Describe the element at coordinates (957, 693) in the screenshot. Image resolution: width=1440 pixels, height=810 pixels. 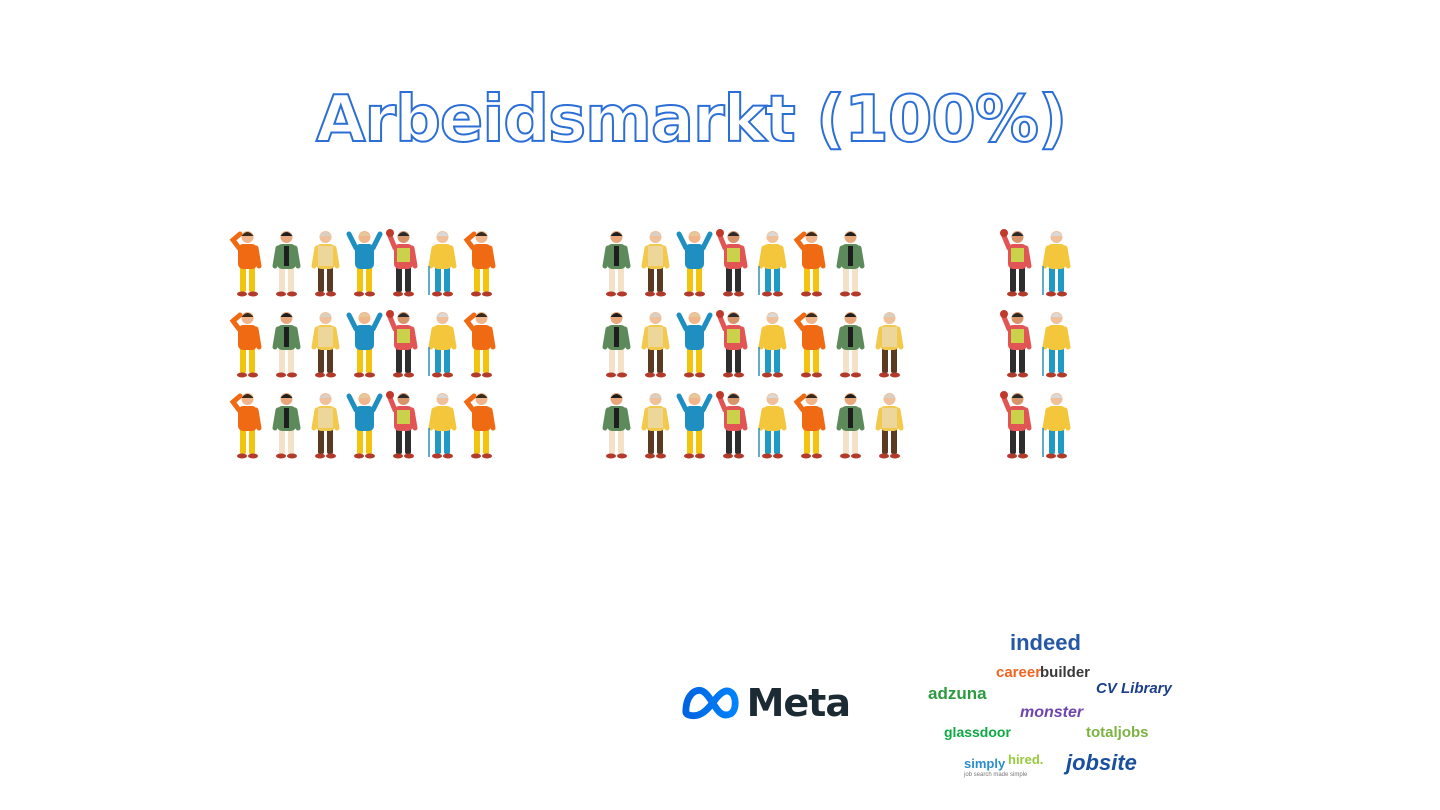
I see `adzuna-logo: adzuna` at that location.